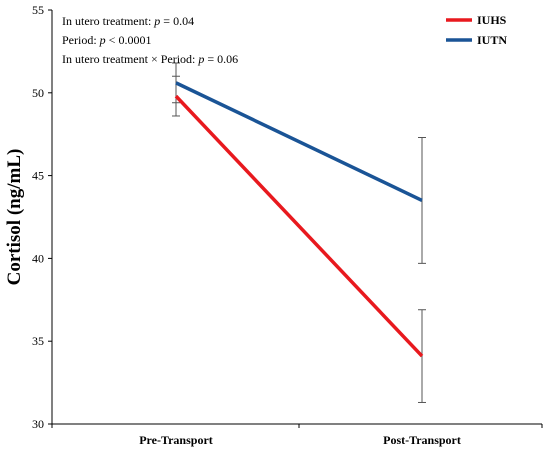  I want to click on y-tick-label: 50, so click(38, 93).